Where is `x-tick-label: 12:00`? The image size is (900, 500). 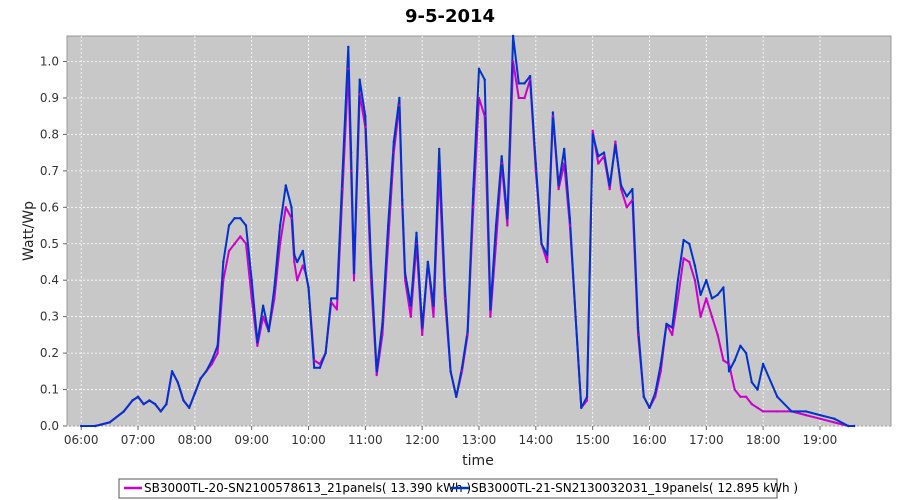
x-tick-label: 12:00 is located at coordinates (422, 440).